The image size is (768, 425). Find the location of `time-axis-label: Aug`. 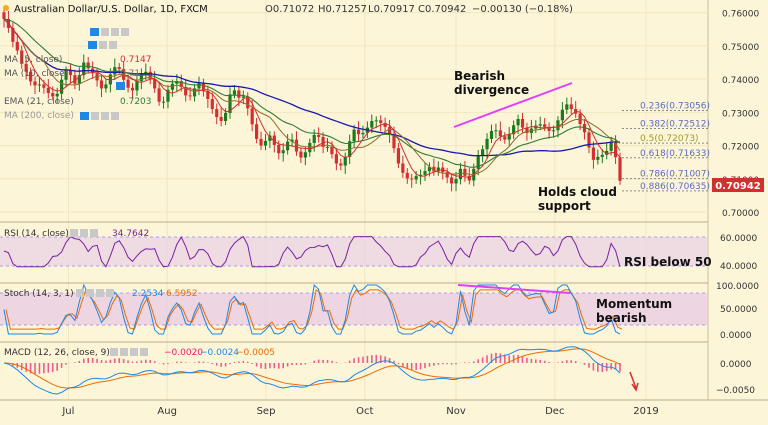

time-axis-label: Aug is located at coordinates (167, 411).